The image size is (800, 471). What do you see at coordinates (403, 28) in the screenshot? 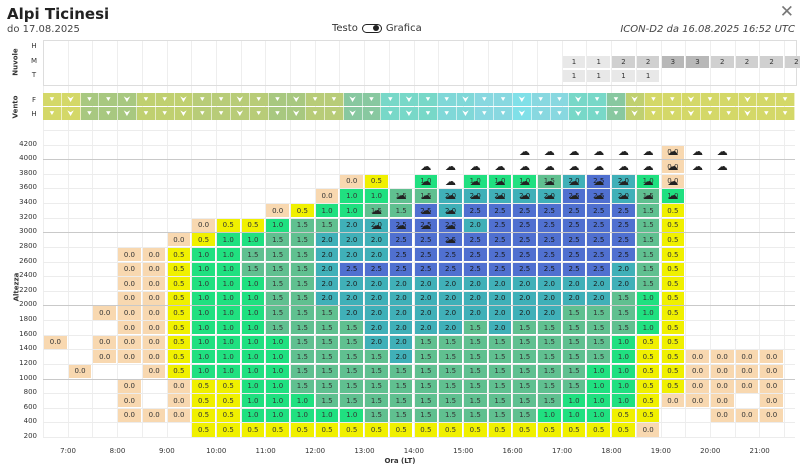
I see `toggle-graphic-label: Grafica` at bounding box center [403, 28].